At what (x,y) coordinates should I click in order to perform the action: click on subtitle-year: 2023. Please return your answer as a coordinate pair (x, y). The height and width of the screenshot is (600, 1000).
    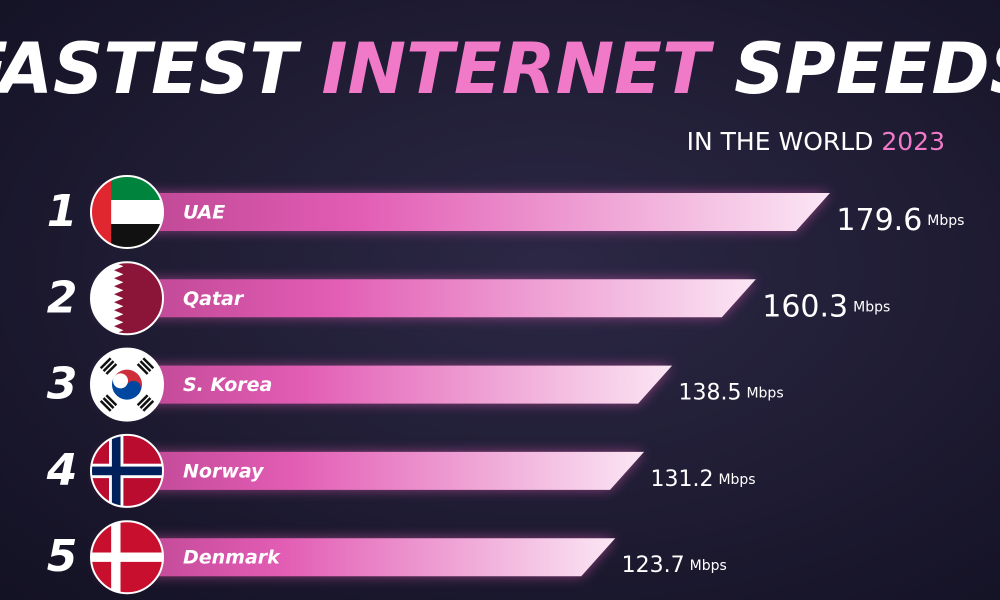
    Looking at the image, I should click on (913, 141).